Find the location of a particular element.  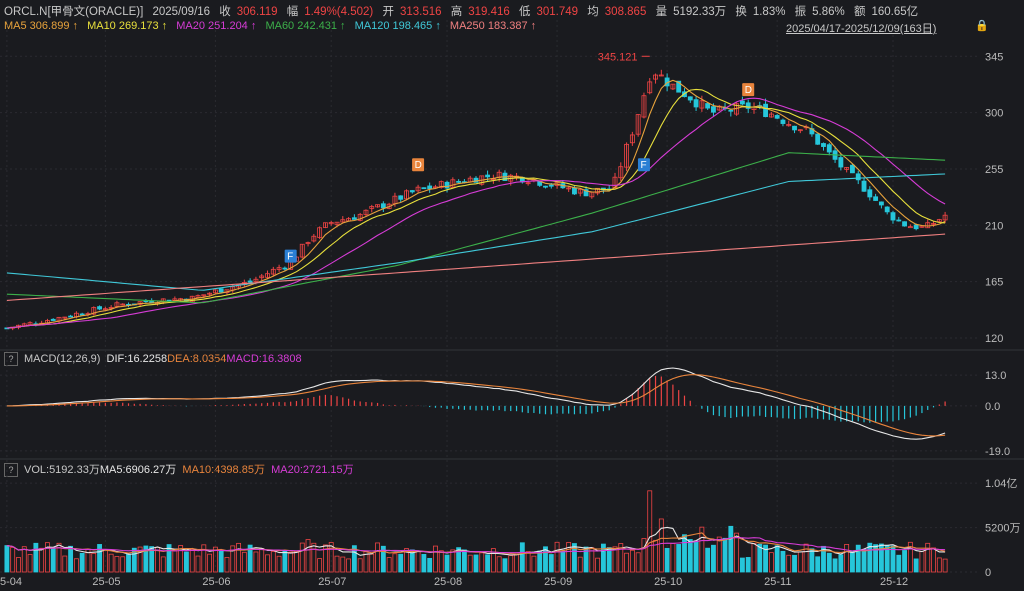

close-value: 306.119 is located at coordinates (257, 12).